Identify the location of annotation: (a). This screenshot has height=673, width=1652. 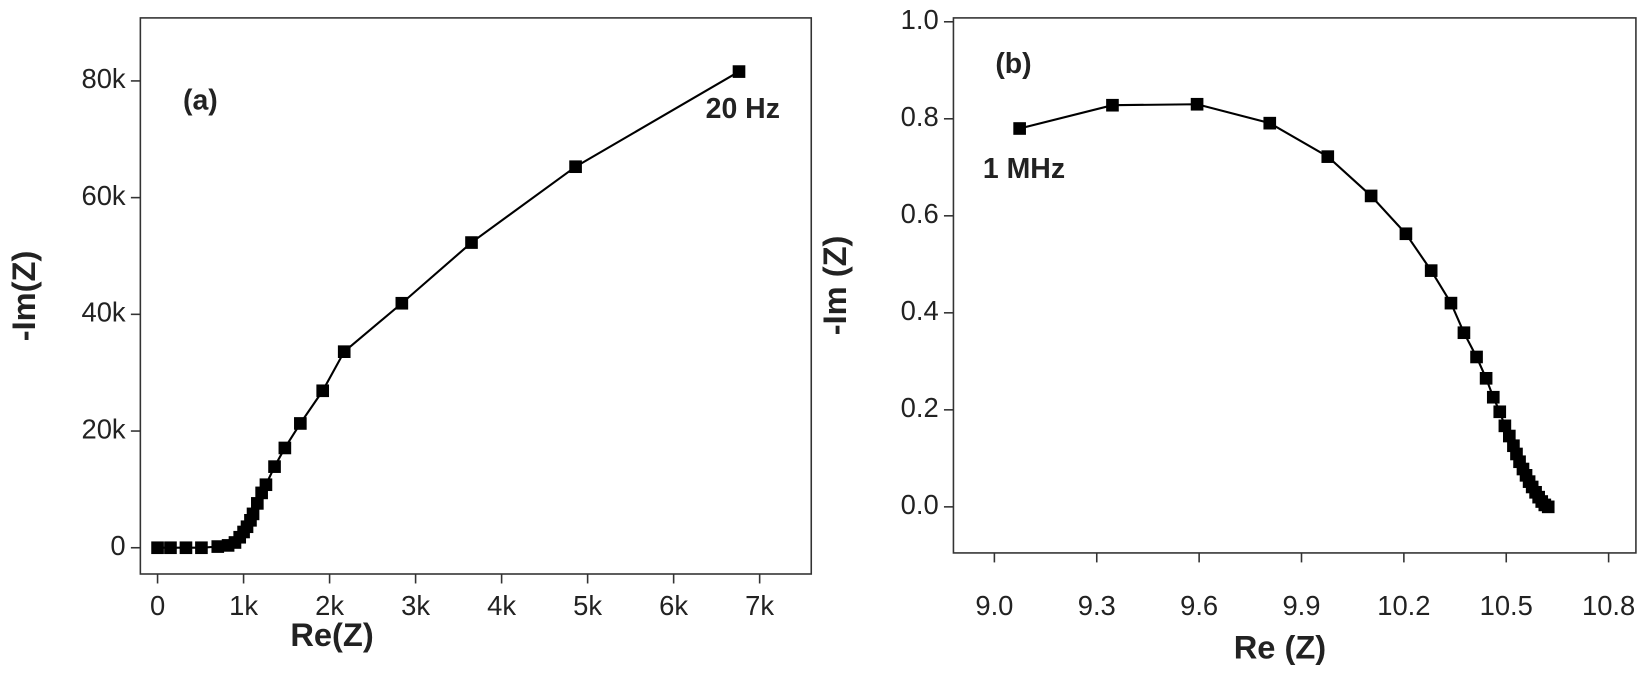
(200, 101).